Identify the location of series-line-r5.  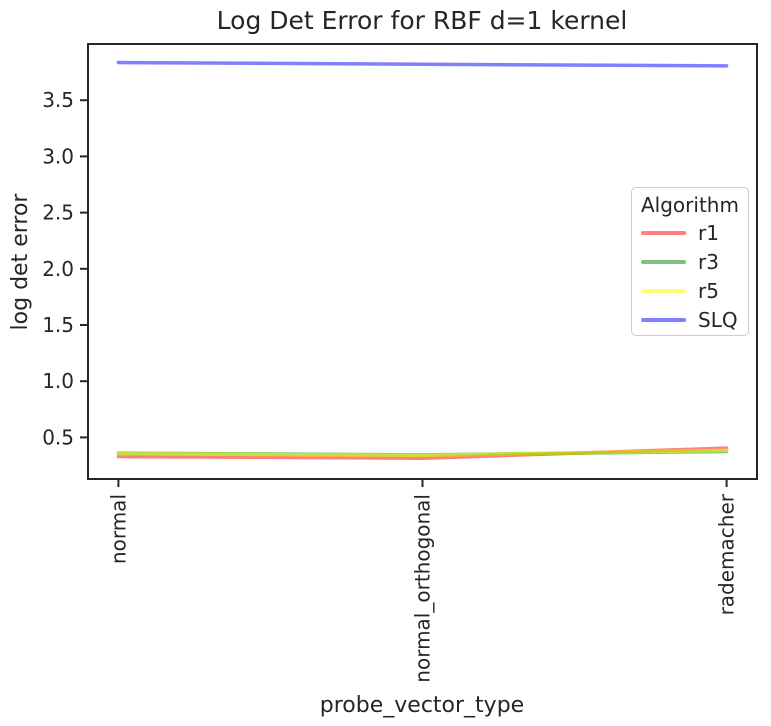
(422, 453).